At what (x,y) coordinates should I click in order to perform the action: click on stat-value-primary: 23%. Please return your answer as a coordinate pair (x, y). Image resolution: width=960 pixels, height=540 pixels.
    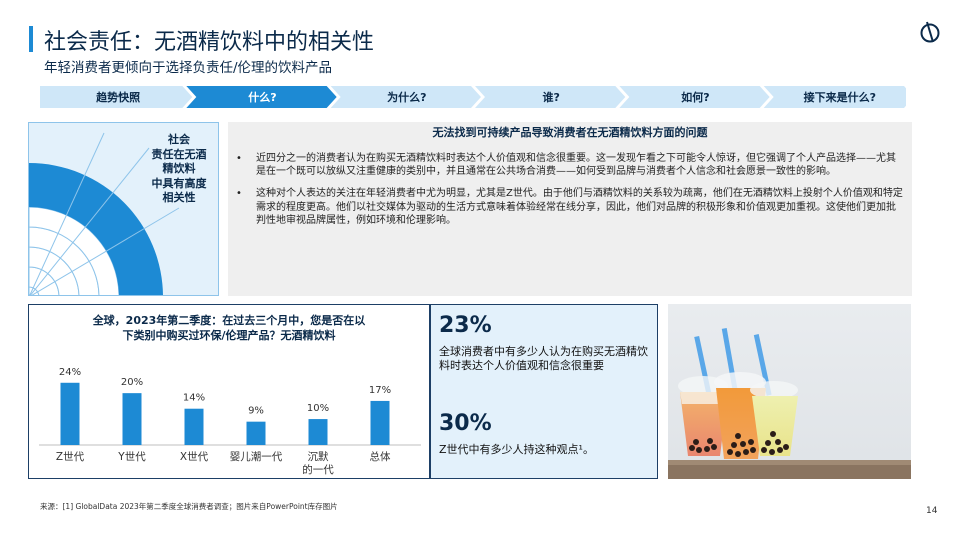
    Looking at the image, I should click on (465, 325).